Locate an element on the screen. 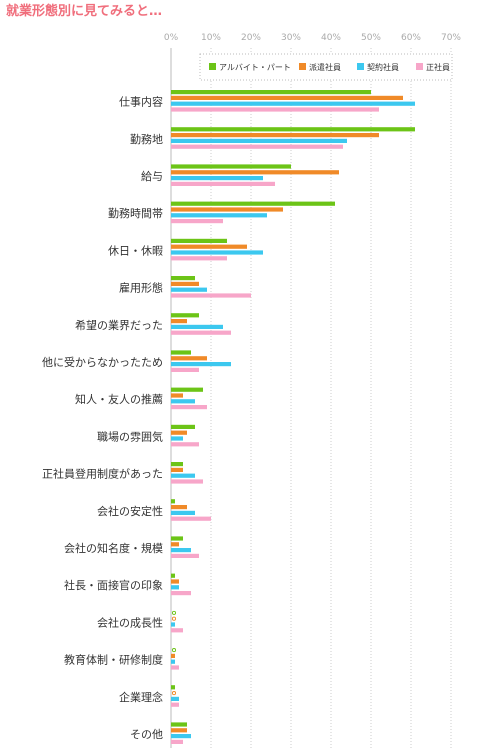 This screenshot has height=752, width=496. legend-label: 正社員 is located at coordinates (438, 67).